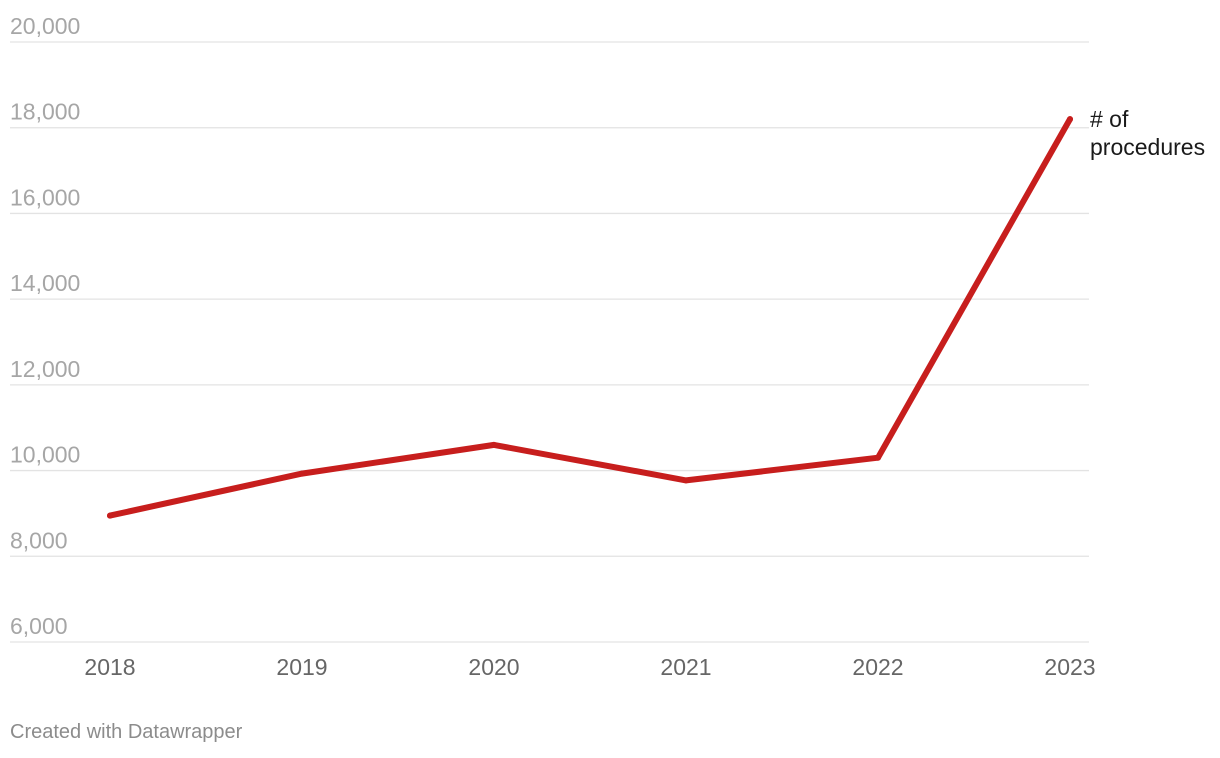  What do you see at coordinates (877, 667) in the screenshot?
I see `x-tick-label: 2022` at bounding box center [877, 667].